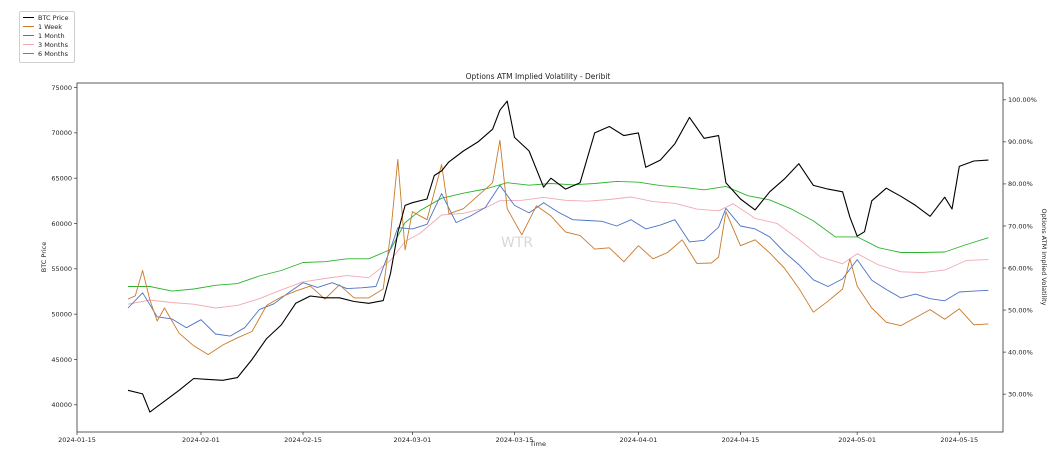 The height and width of the screenshot is (468, 1054). Describe the element at coordinates (741, 440) in the screenshot. I see `x-tick-label: 2024-04-15` at that location.